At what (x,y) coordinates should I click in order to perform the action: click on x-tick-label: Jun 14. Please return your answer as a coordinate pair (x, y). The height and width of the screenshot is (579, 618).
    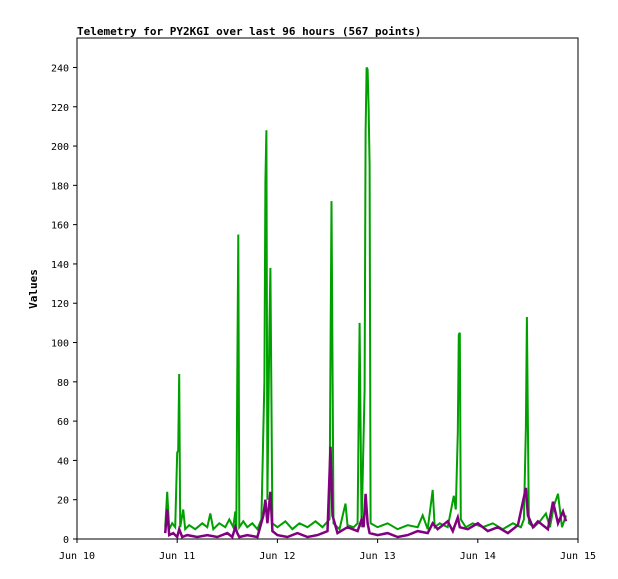
    Looking at the image, I should click on (478, 556).